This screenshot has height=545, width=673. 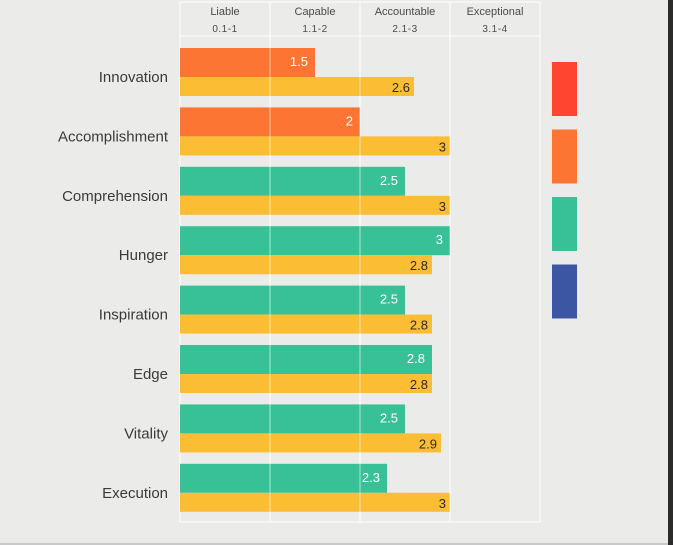 I want to click on category-label: Comprehension, so click(x=115, y=196).